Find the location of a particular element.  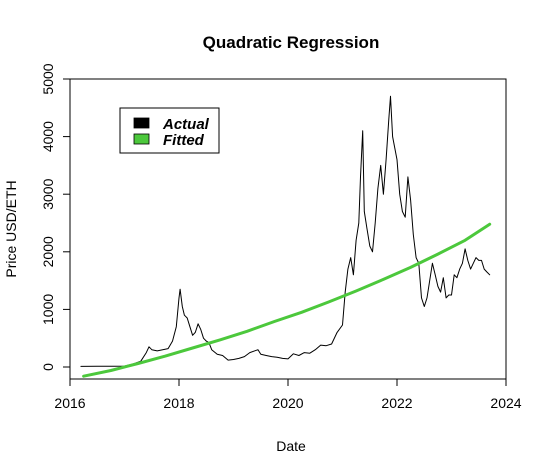

y-axis: 0 1000 2000 3000 4000 5000 is located at coordinates (55, 217).